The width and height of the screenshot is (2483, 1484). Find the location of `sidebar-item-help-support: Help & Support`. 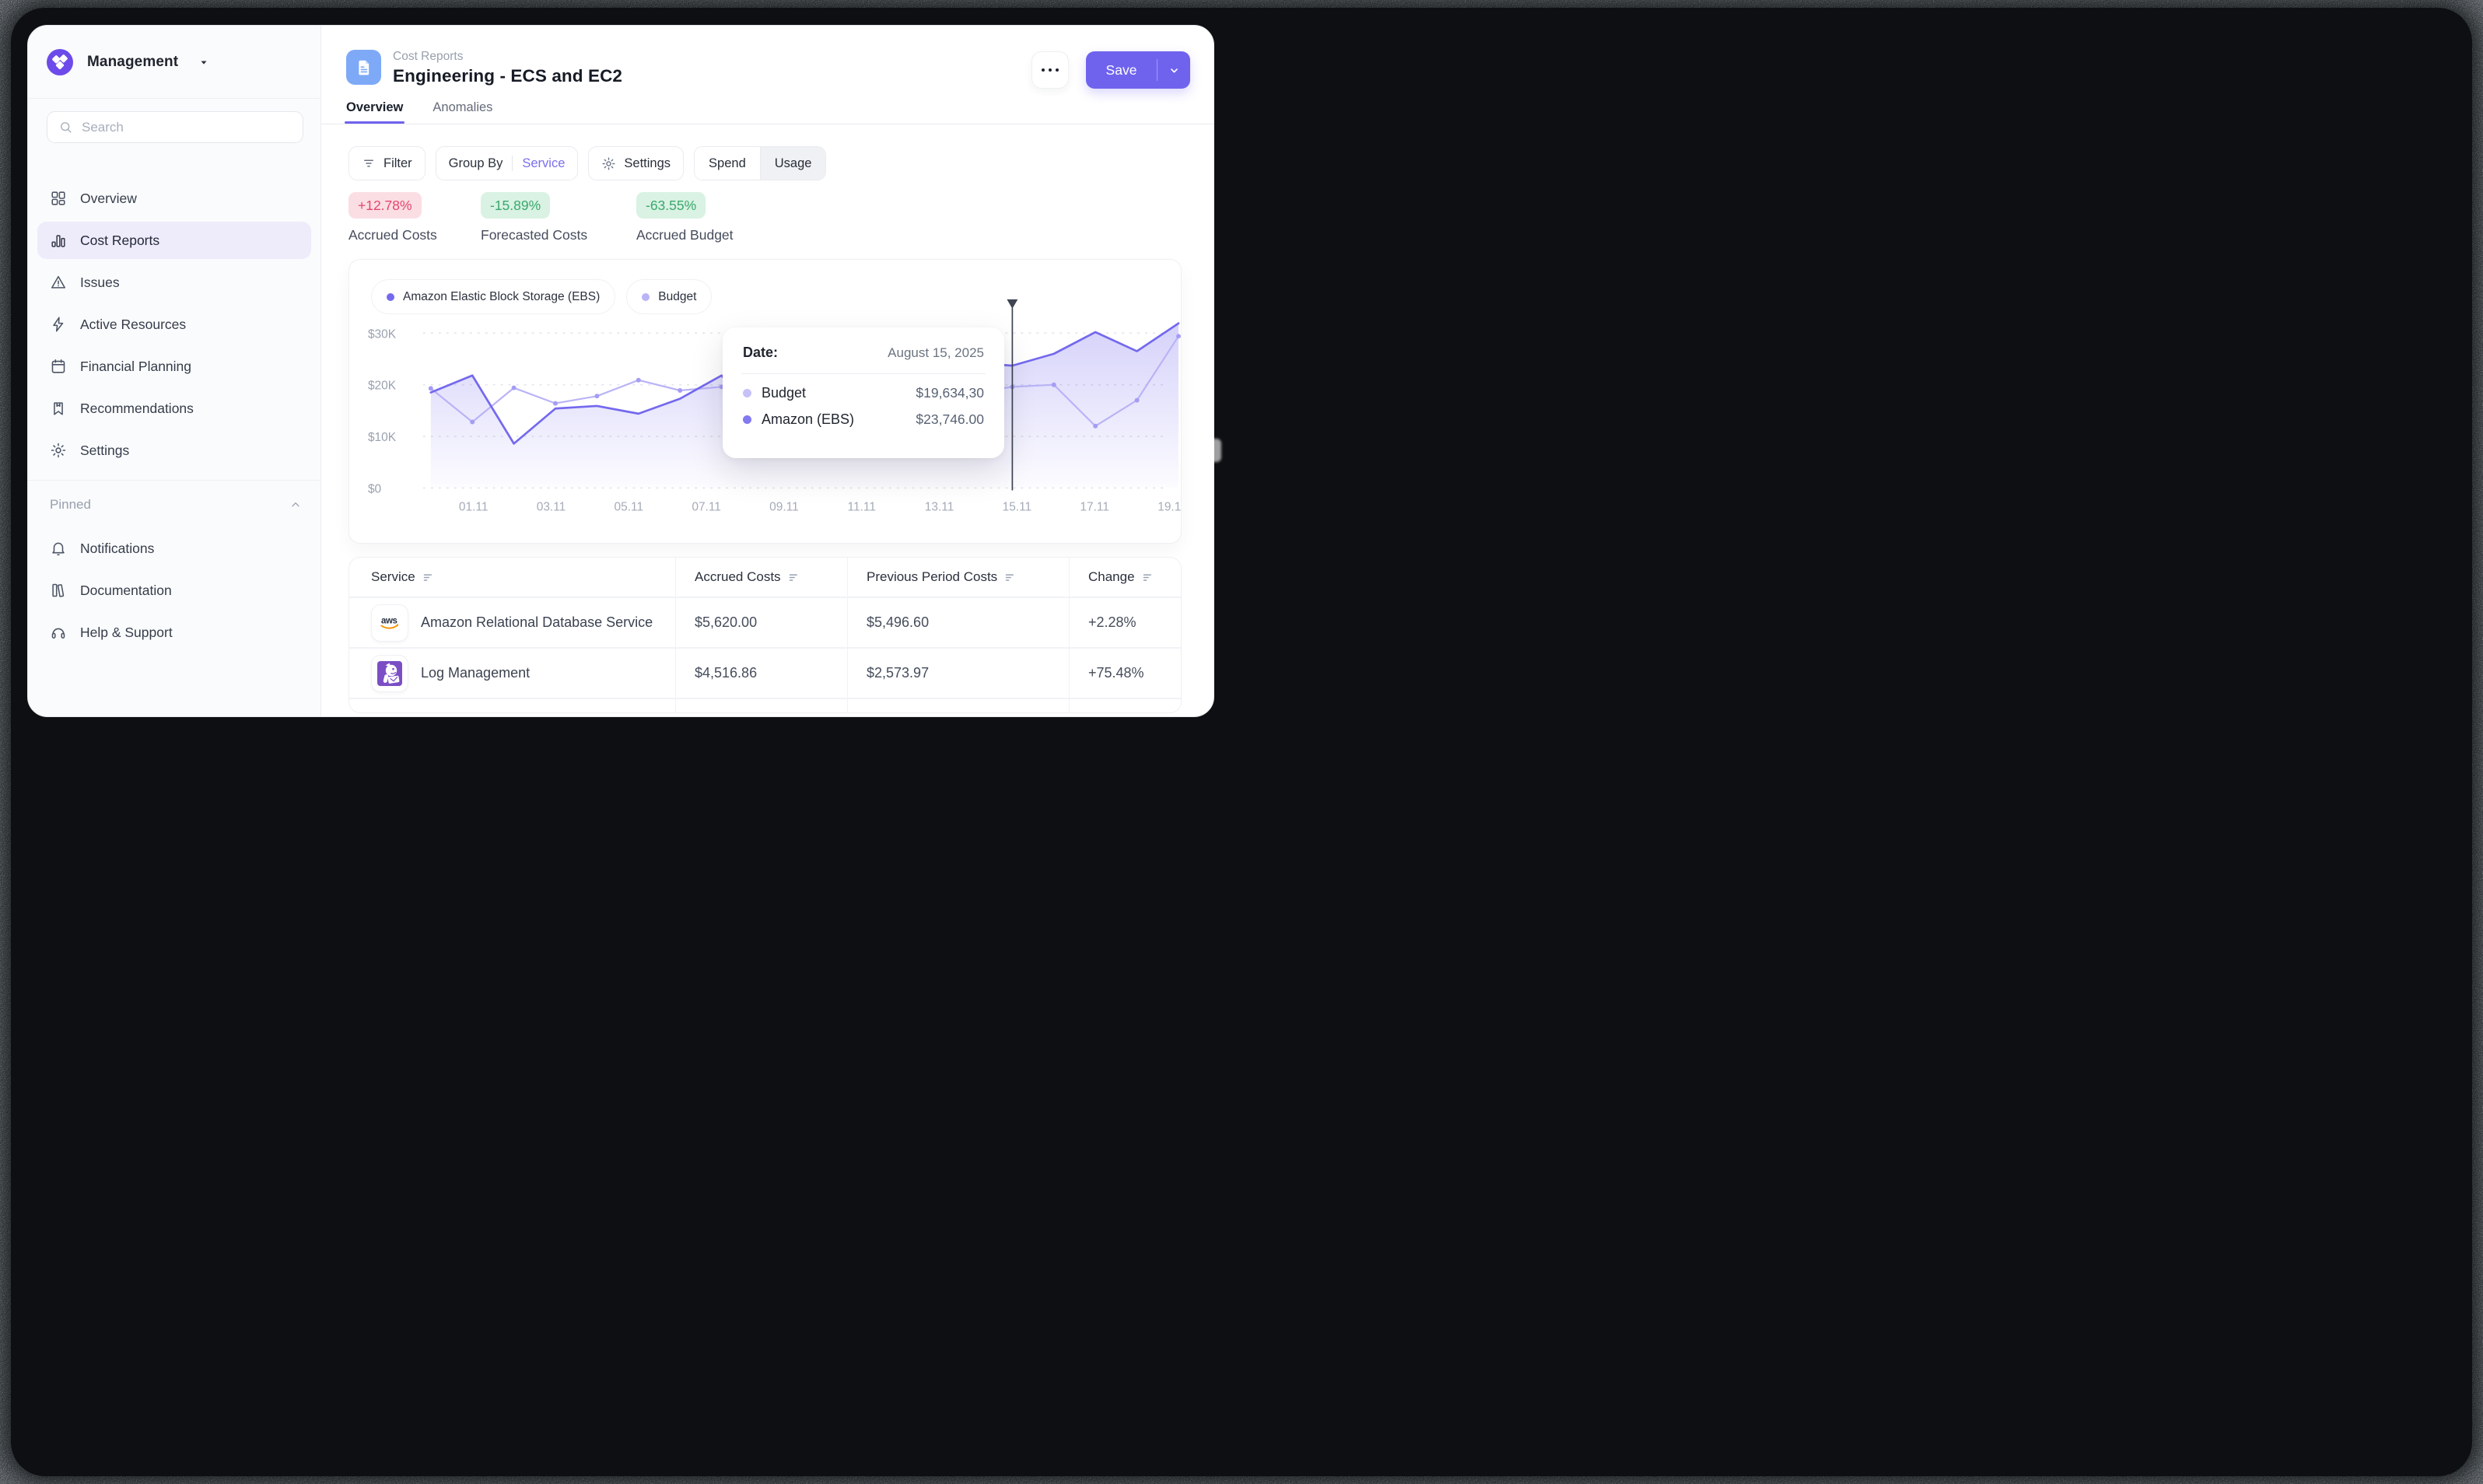

sidebar-item-help-support: Help & Support is located at coordinates (174, 633).